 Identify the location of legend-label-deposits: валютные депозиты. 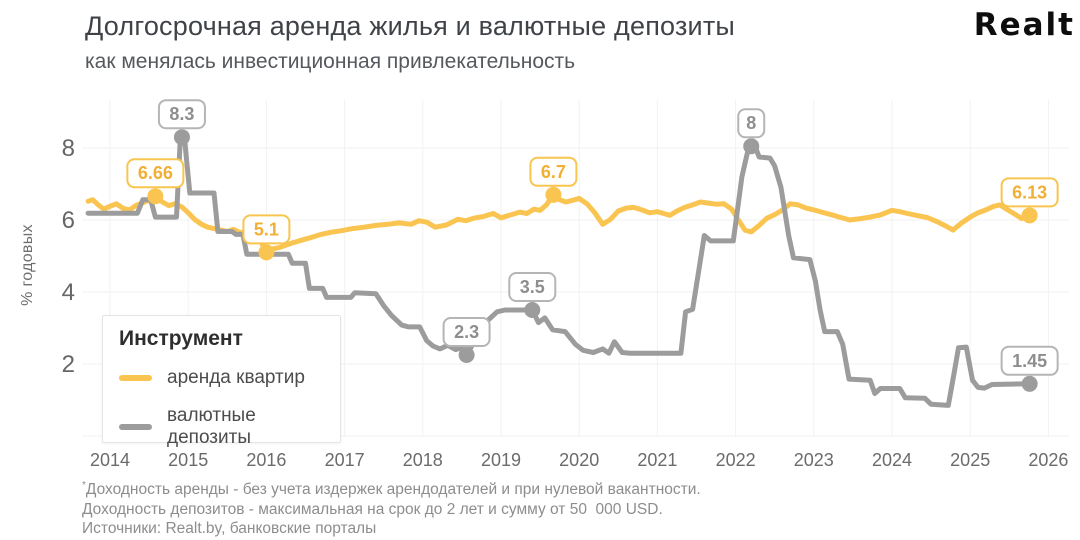
(211, 426).